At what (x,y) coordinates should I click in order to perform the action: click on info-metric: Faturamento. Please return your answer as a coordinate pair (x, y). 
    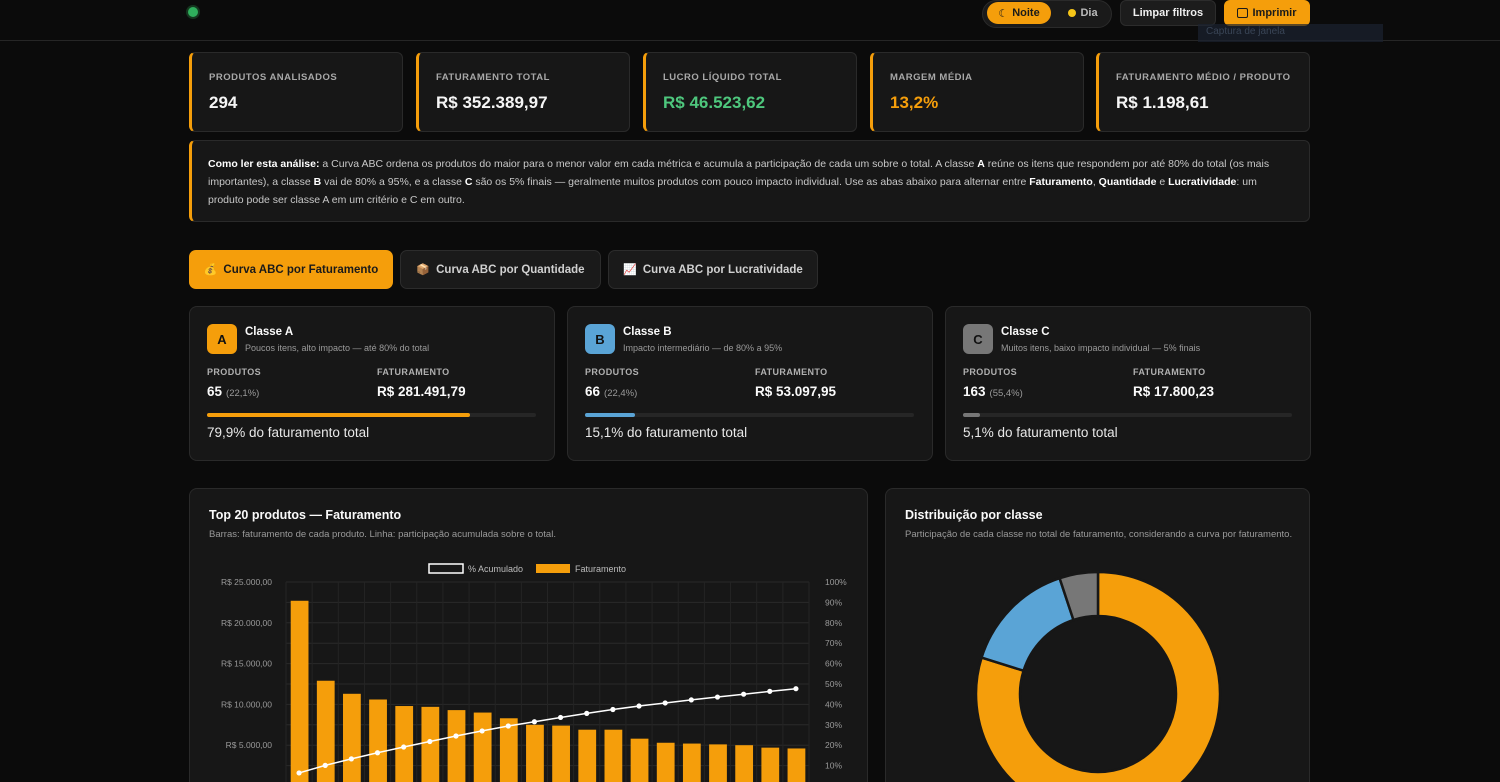
    Looking at the image, I should click on (1061, 182).